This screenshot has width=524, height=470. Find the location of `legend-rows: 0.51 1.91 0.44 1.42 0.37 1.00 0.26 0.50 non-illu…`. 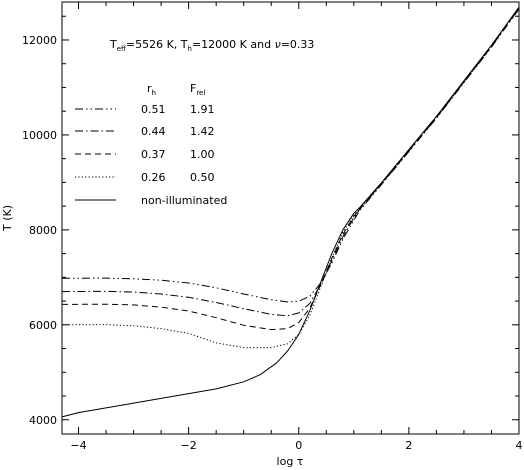

legend-rows: 0.51 1.91 0.44 1.42 0.37 1.00 0.26 0.50 non-illu… is located at coordinates (151, 155).